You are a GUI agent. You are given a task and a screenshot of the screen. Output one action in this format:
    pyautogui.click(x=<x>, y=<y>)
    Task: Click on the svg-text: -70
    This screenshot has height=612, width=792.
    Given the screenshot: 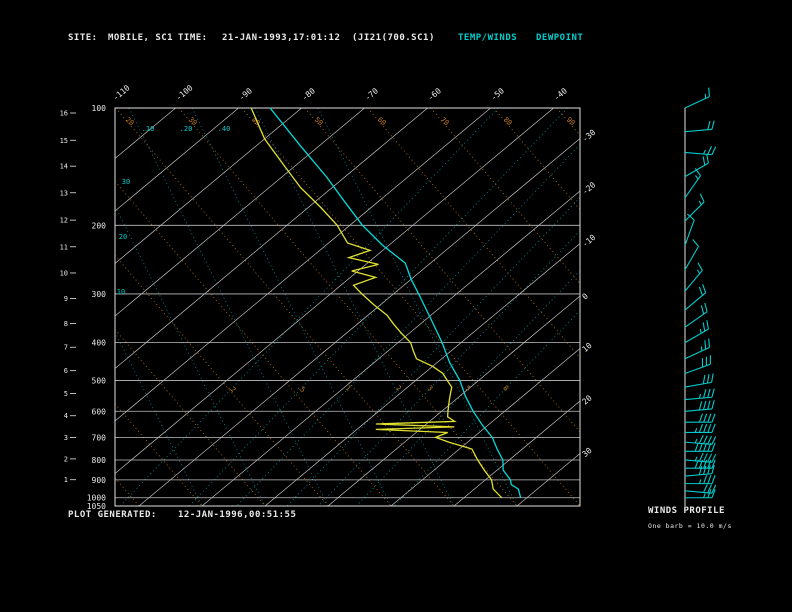 What is the action you would take?
    pyautogui.click(x=371, y=94)
    